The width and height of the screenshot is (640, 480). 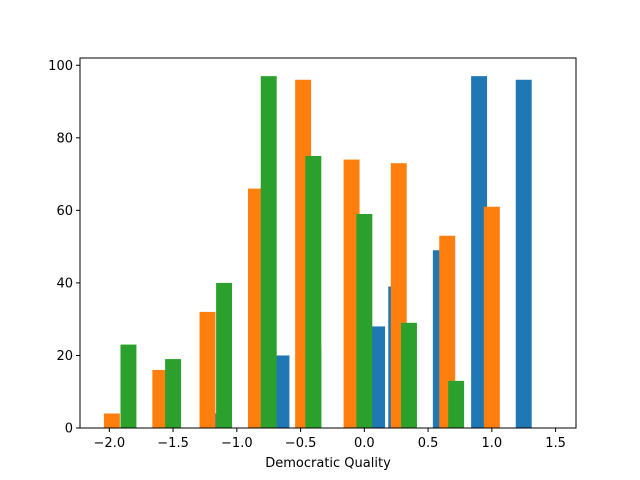 I want to click on y-axis-ticks: 0 20 40 60 80 100, so click(x=64, y=248).